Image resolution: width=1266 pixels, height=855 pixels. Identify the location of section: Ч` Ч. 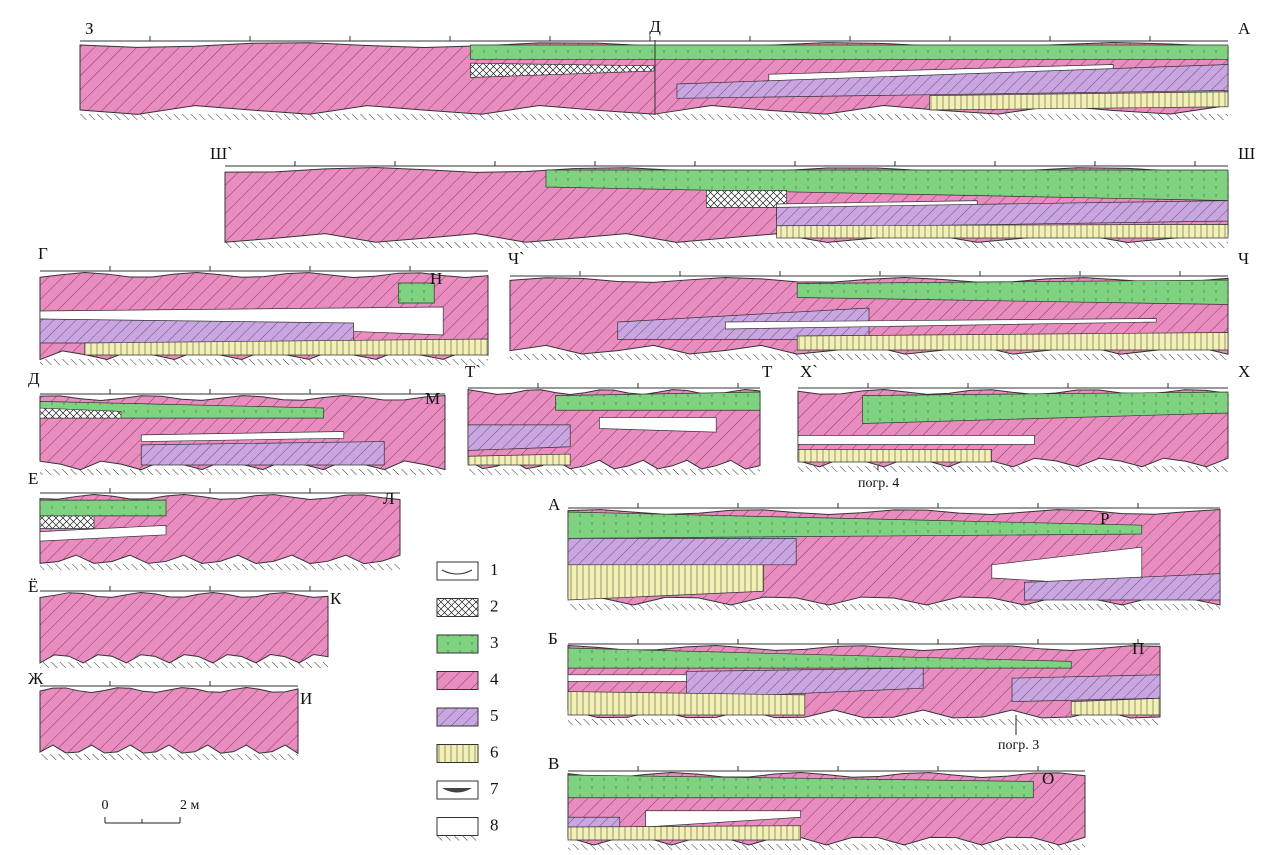
(878, 304).